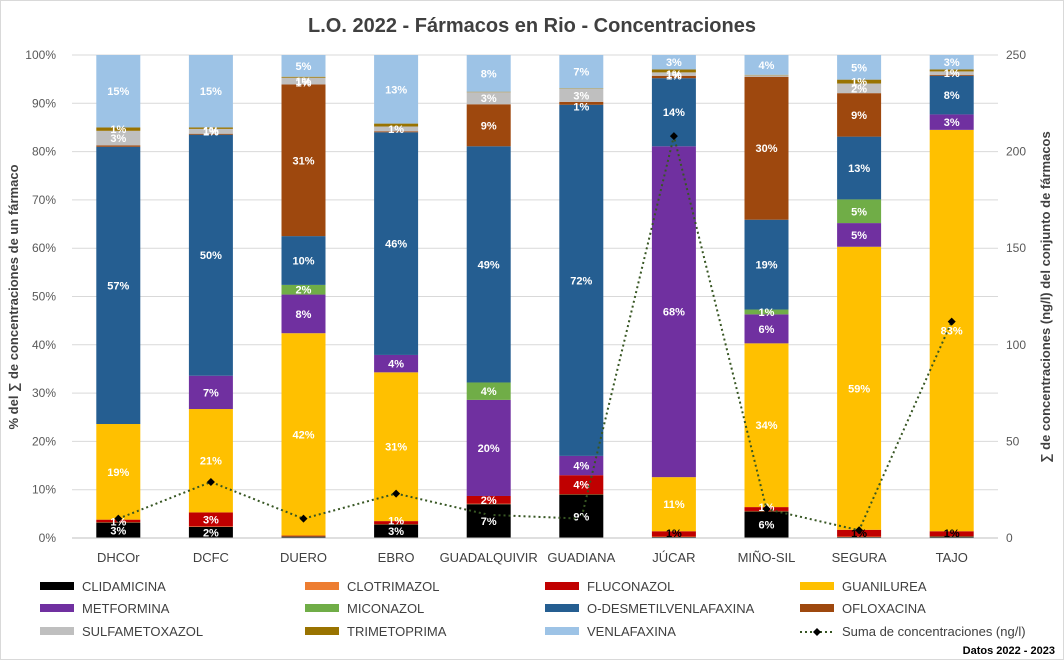  Describe the element at coordinates (489, 265) in the screenshot. I see `data-label: 49%` at that location.